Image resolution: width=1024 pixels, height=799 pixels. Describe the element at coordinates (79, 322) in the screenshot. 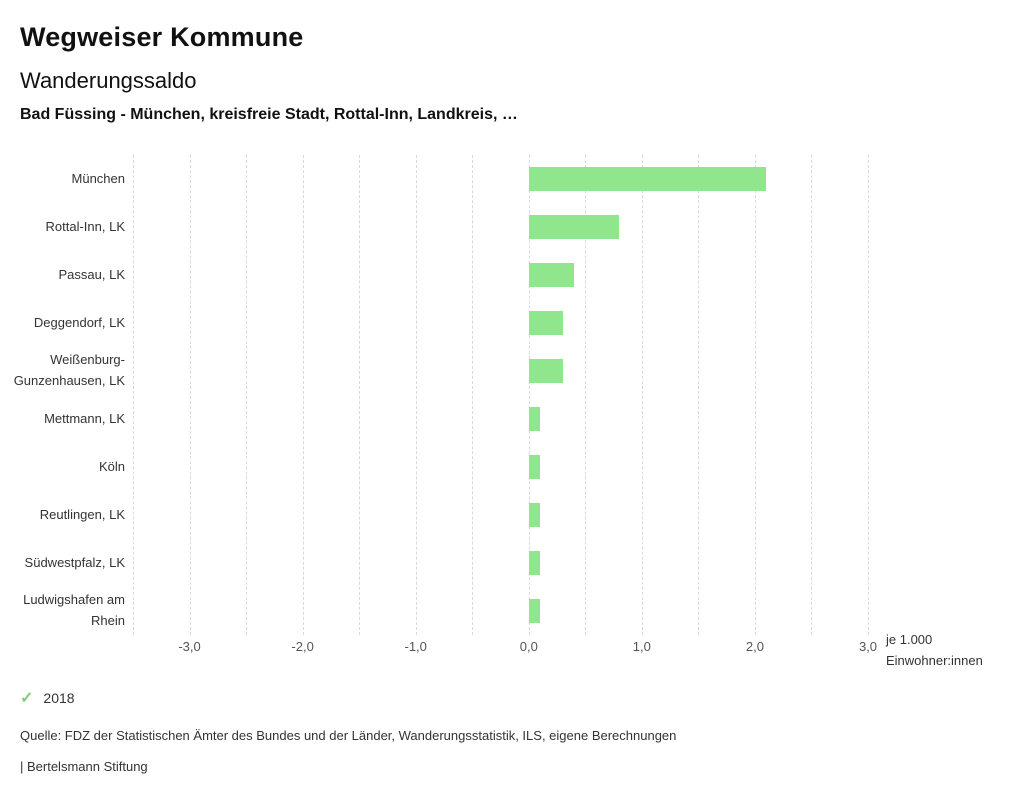

I see `category-label: Deggendorf, LK` at that location.